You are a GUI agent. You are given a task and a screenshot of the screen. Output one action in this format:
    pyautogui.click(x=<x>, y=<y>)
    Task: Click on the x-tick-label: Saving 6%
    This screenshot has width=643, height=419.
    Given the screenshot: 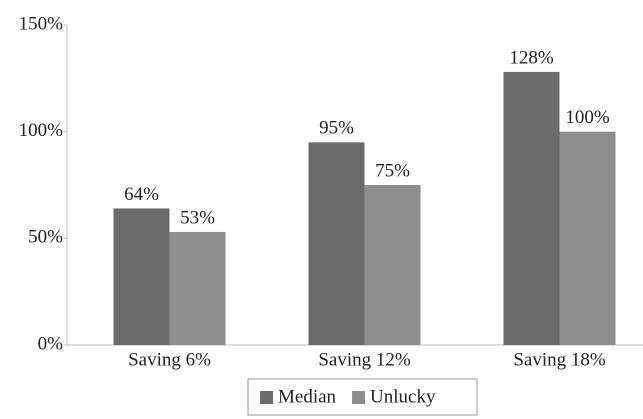 What is the action you would take?
    pyautogui.click(x=169, y=359)
    